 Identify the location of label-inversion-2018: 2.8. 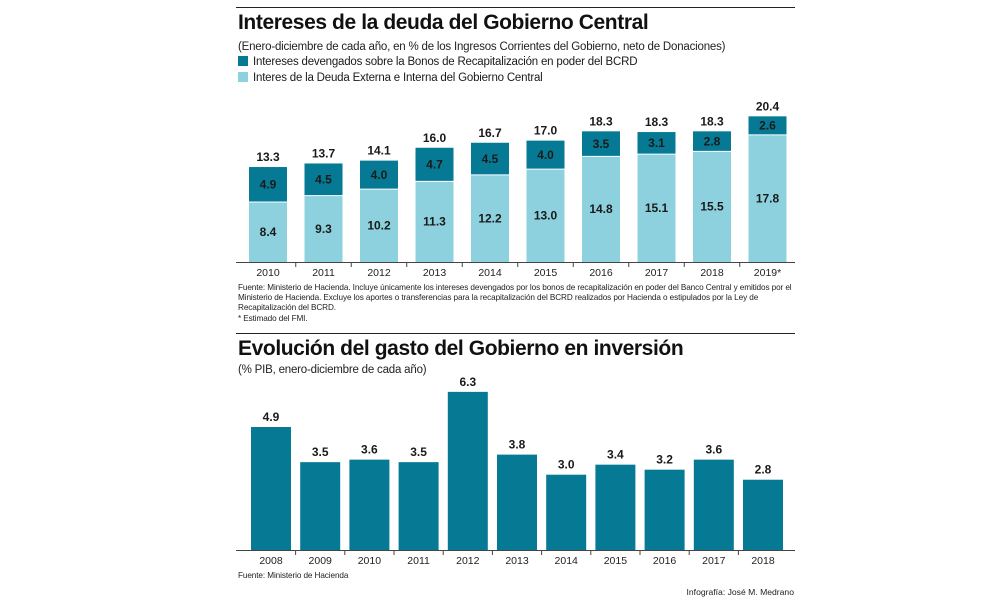
(763, 470).